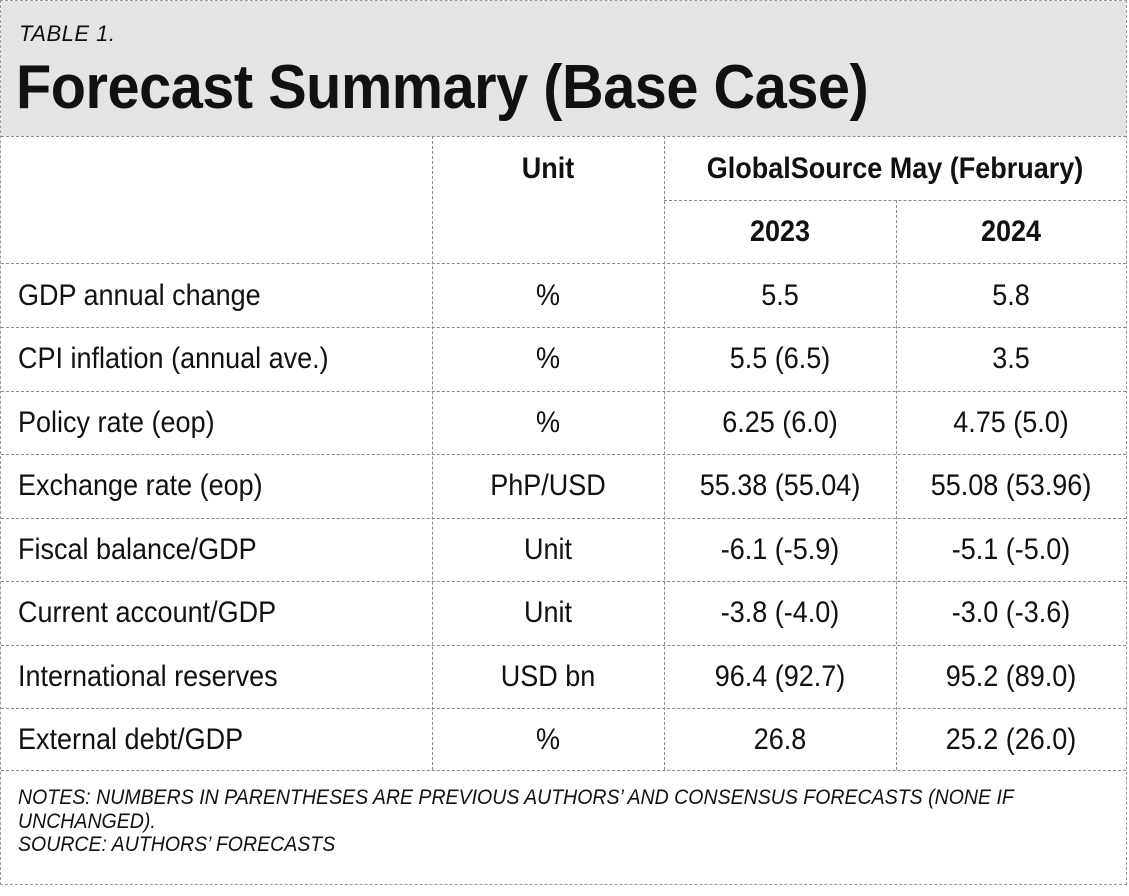  What do you see at coordinates (548, 676) in the screenshot?
I see `row-unit: USD bn` at bounding box center [548, 676].